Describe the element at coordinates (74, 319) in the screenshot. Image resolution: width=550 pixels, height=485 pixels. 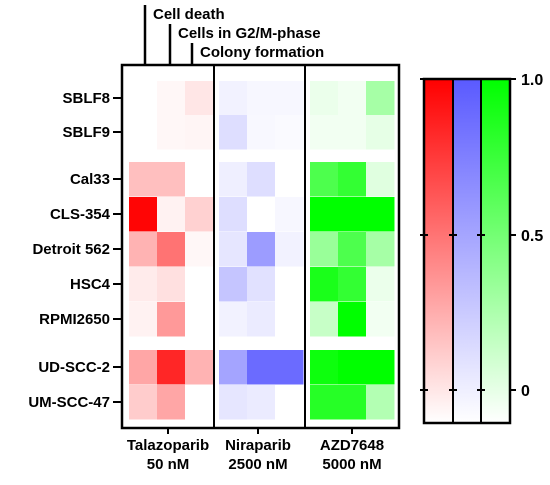
I see `row-label-rpmi2650: RPMI2650` at that location.